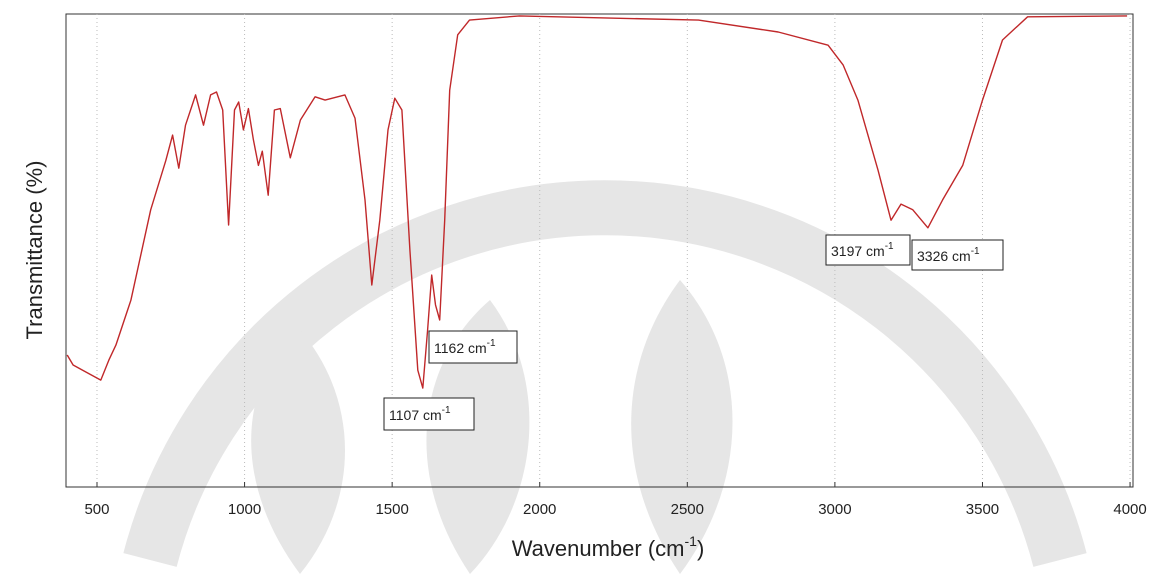 The image size is (1156, 579). I want to click on x-tick-label: 1000, so click(244, 509).